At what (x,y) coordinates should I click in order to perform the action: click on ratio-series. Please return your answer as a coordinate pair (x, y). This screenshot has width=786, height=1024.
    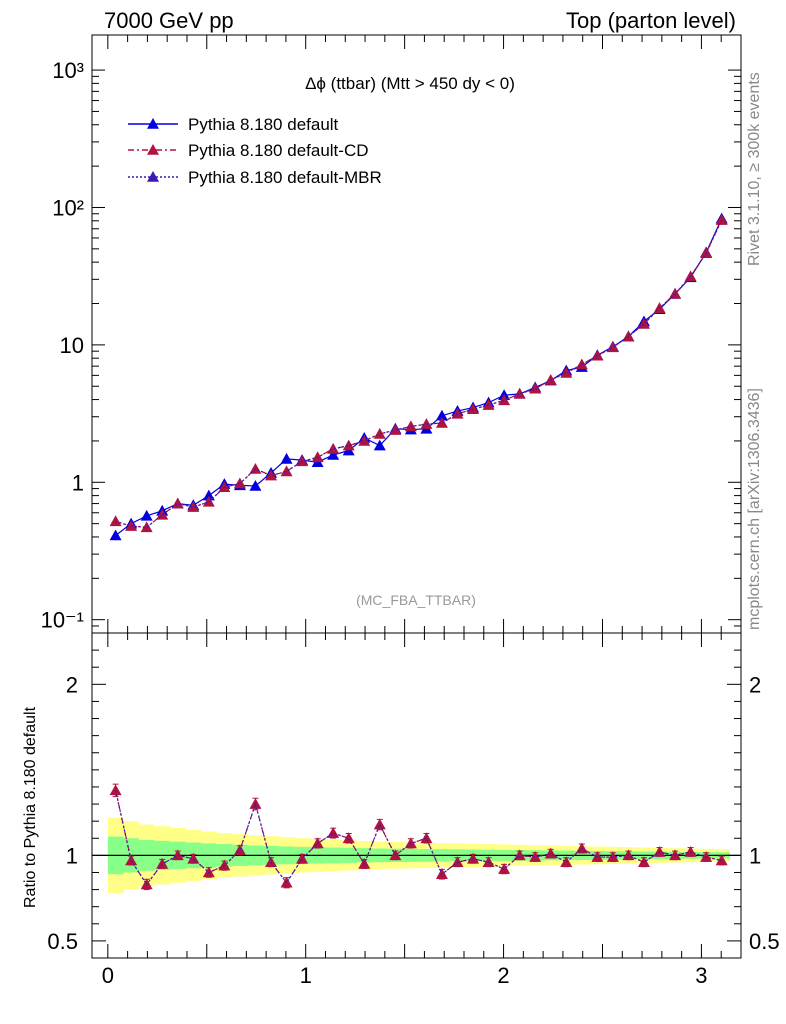
    Looking at the image, I should click on (418, 837).